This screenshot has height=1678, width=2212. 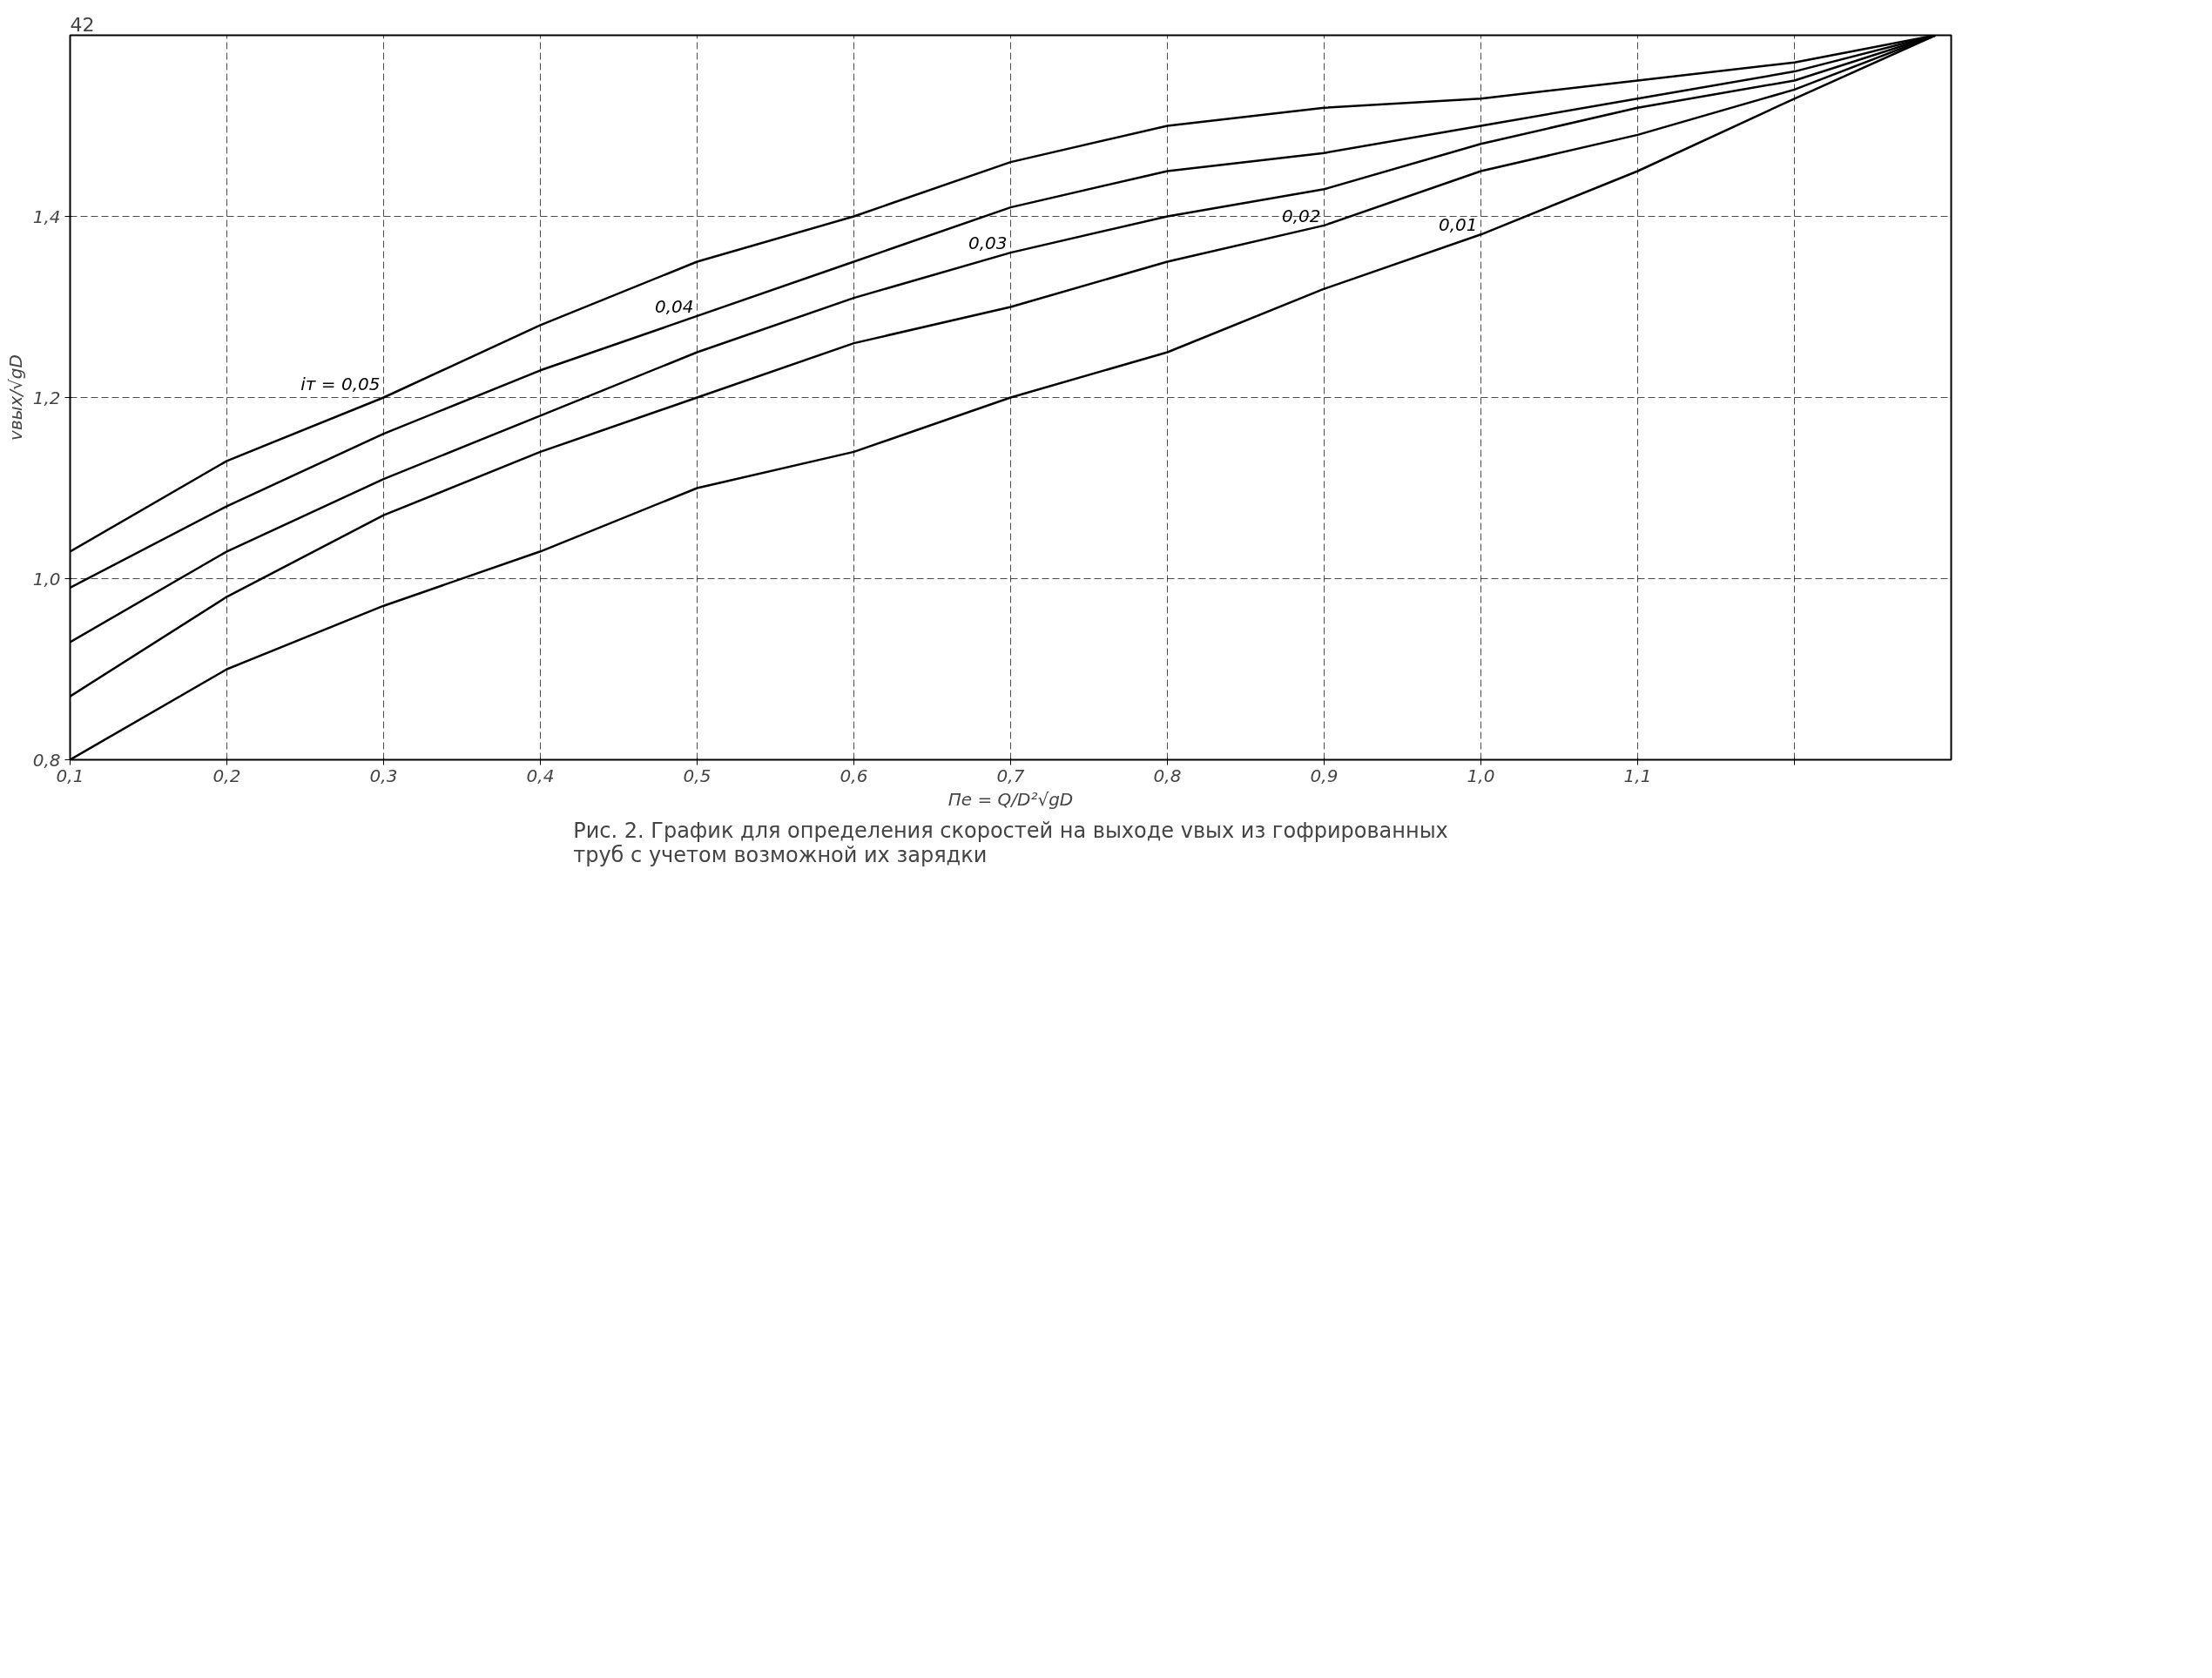 What do you see at coordinates (82, 24) in the screenshot?
I see `annotation: 42` at bounding box center [82, 24].